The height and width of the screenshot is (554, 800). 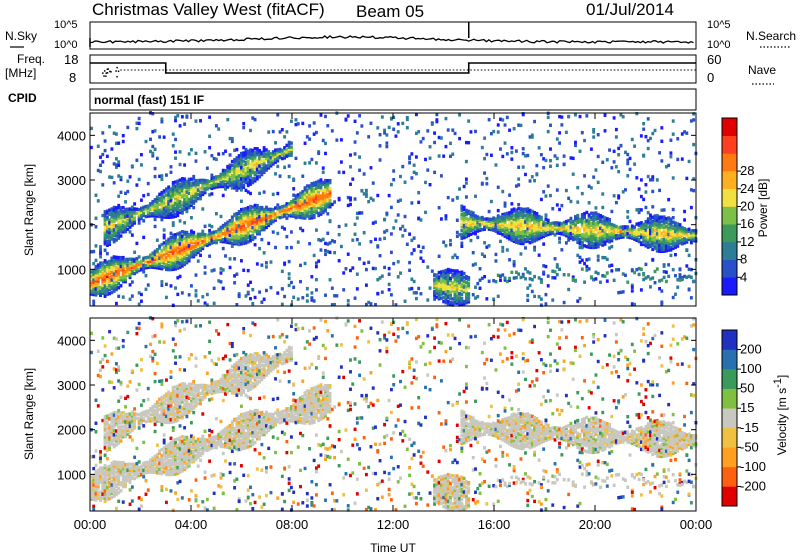 I want to click on cpid-panel-frame, so click(x=393, y=99).